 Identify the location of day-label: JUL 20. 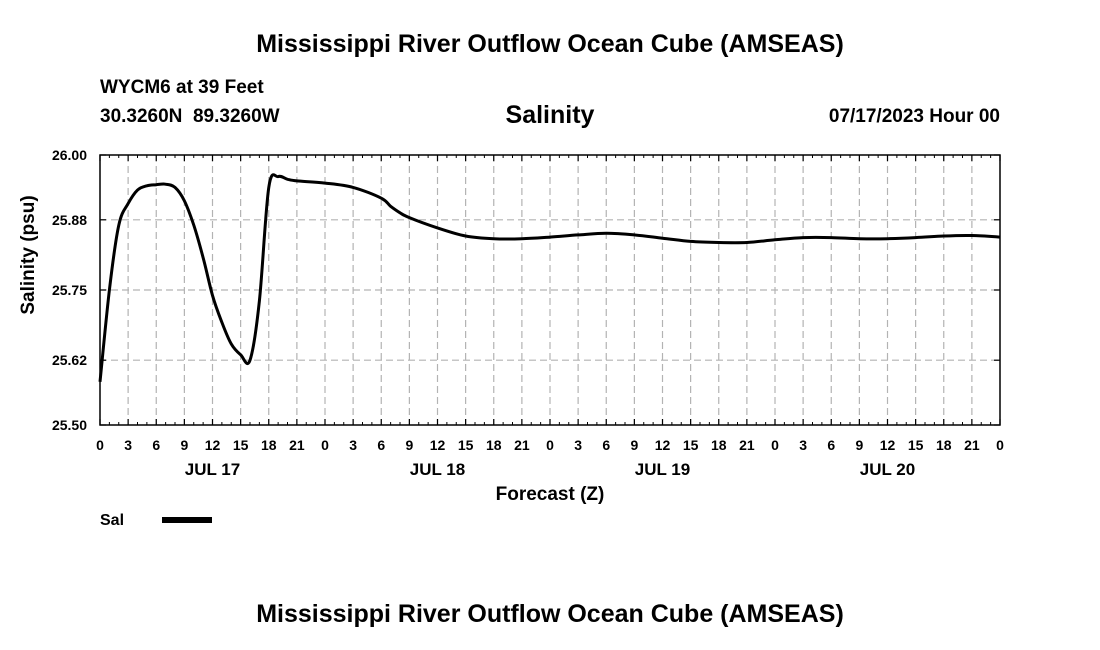
(887, 469).